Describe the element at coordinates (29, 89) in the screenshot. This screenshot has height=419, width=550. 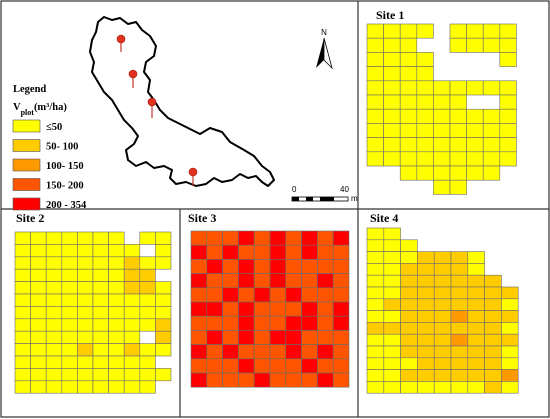
I see `legend-title: Legend` at that location.